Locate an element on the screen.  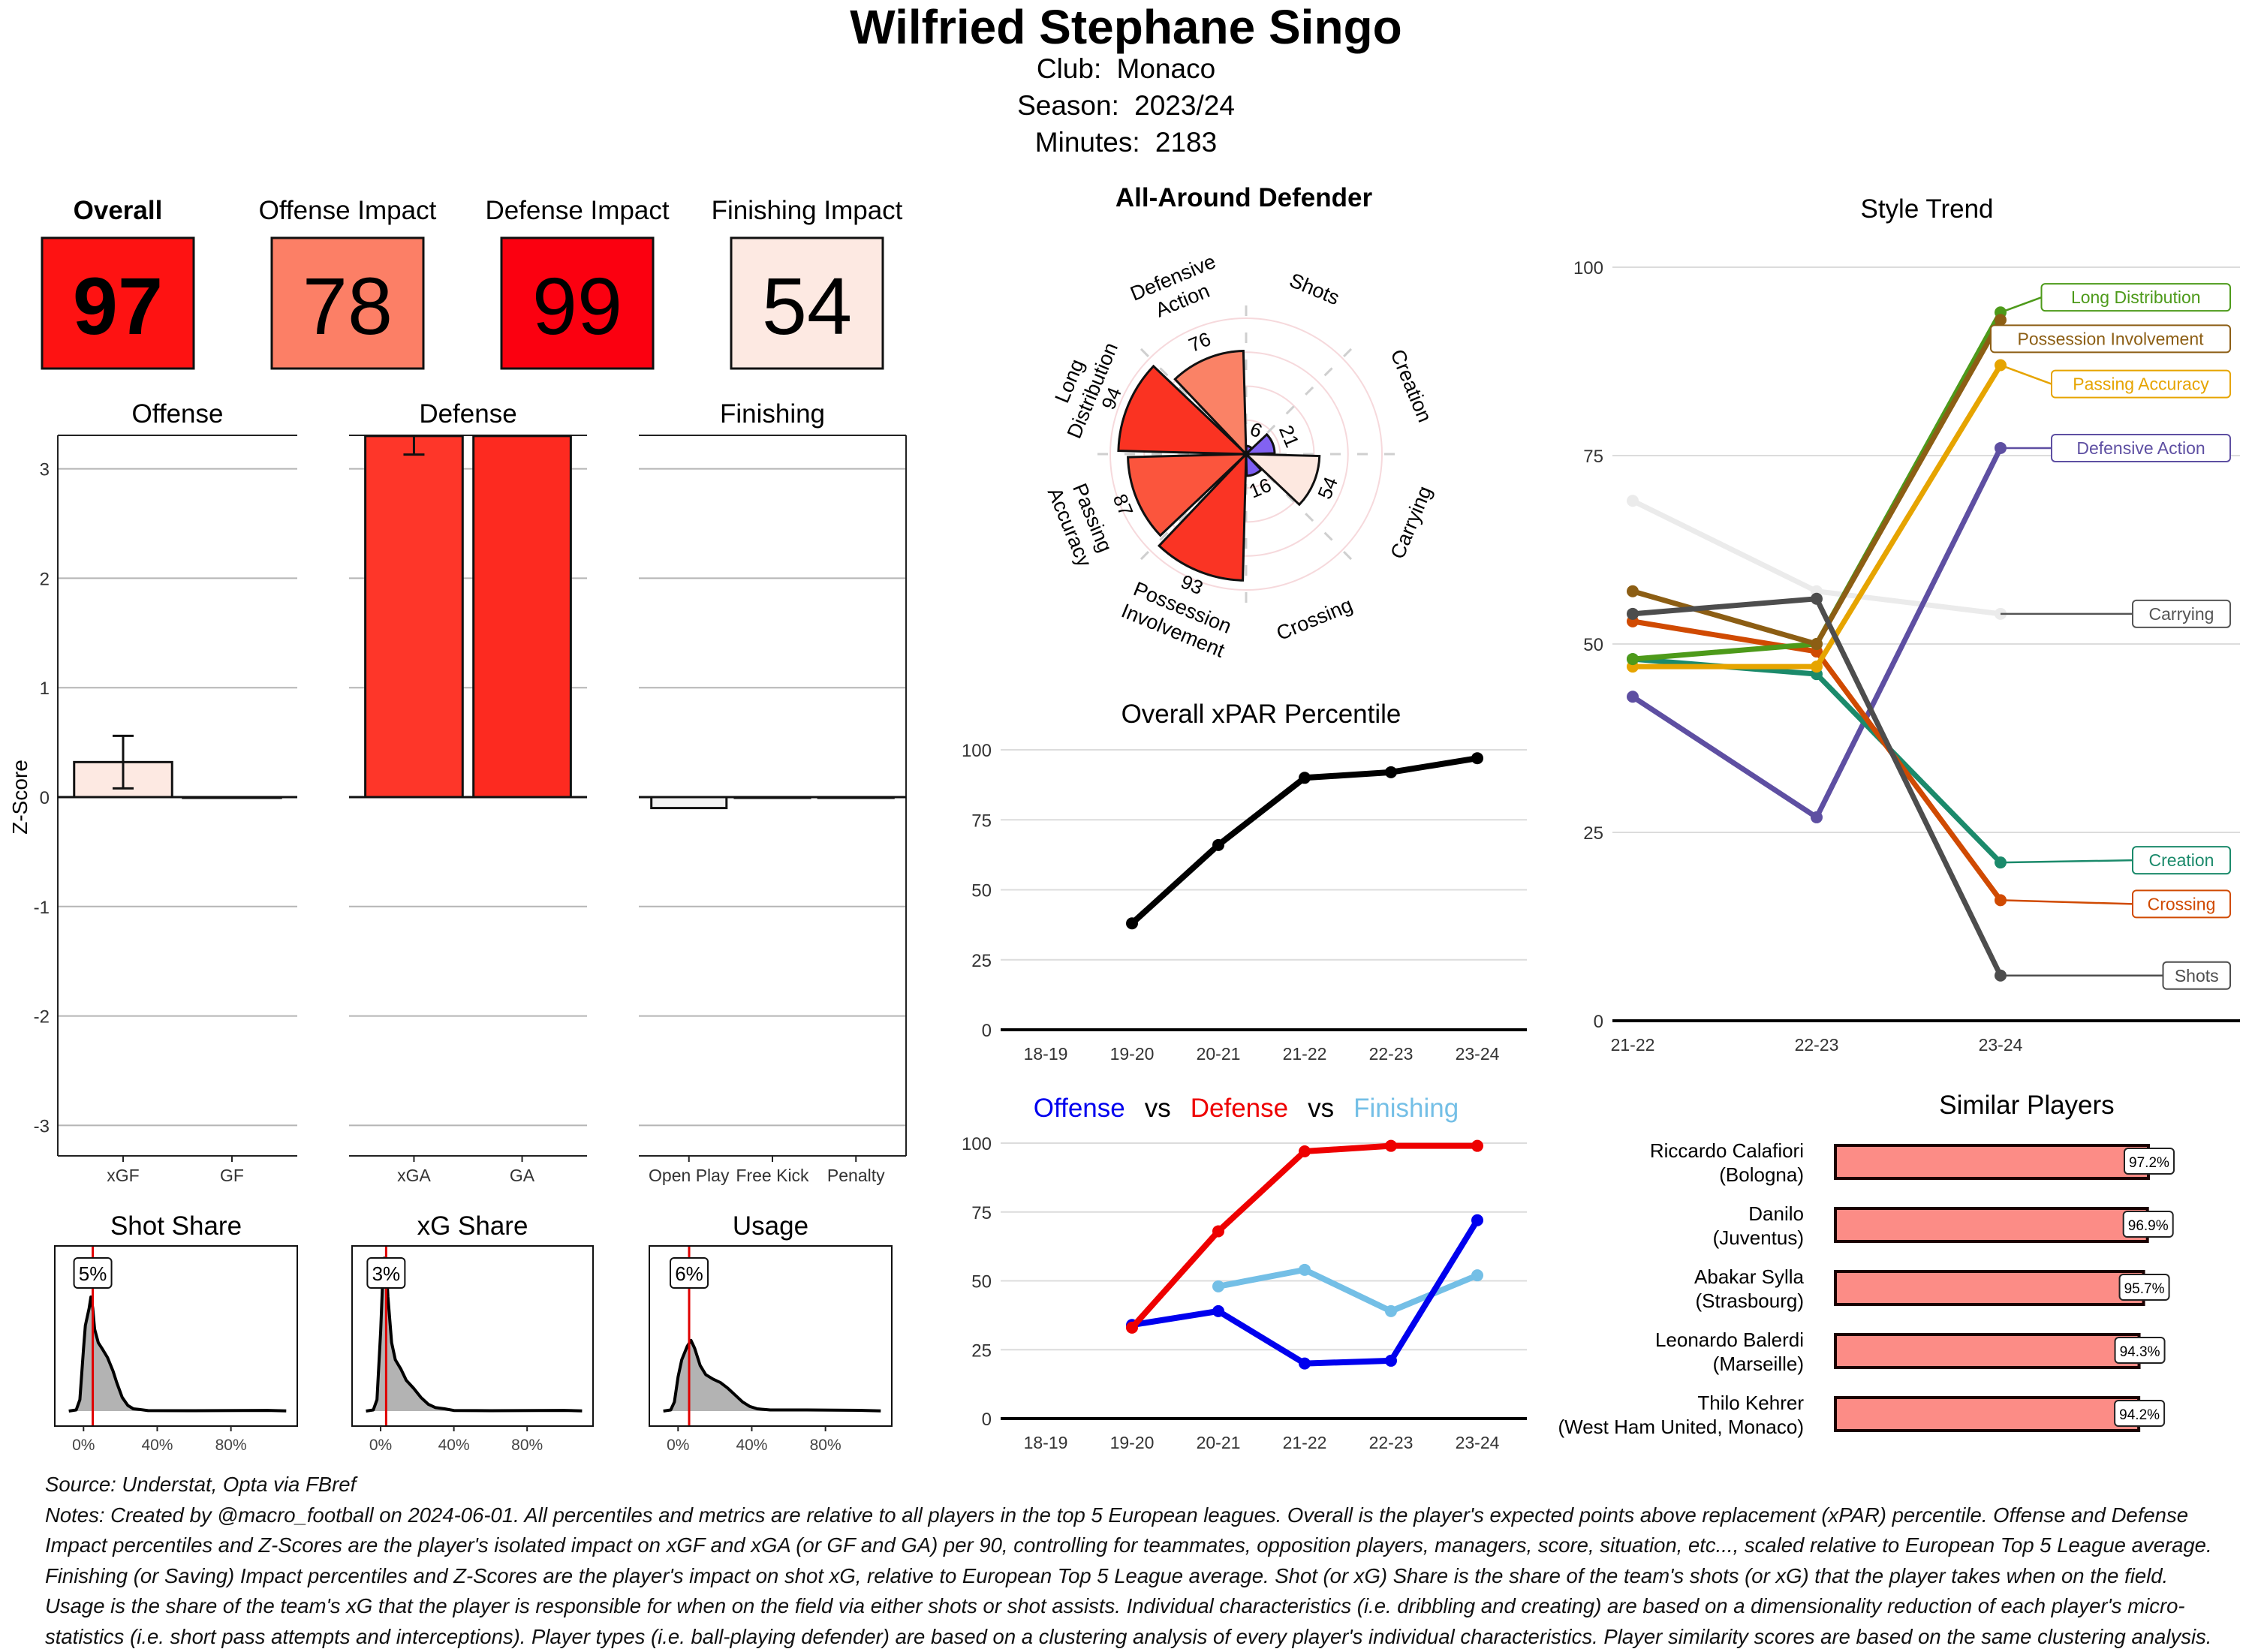
density-area is located at coordinates (178, 1354).